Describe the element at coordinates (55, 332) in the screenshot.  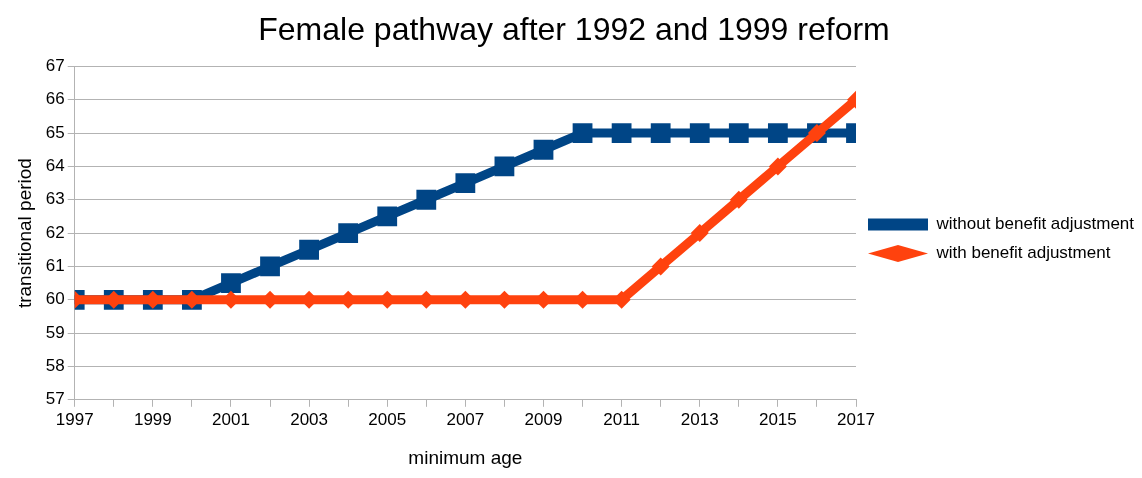
I see `y-tick-label: 59` at that location.